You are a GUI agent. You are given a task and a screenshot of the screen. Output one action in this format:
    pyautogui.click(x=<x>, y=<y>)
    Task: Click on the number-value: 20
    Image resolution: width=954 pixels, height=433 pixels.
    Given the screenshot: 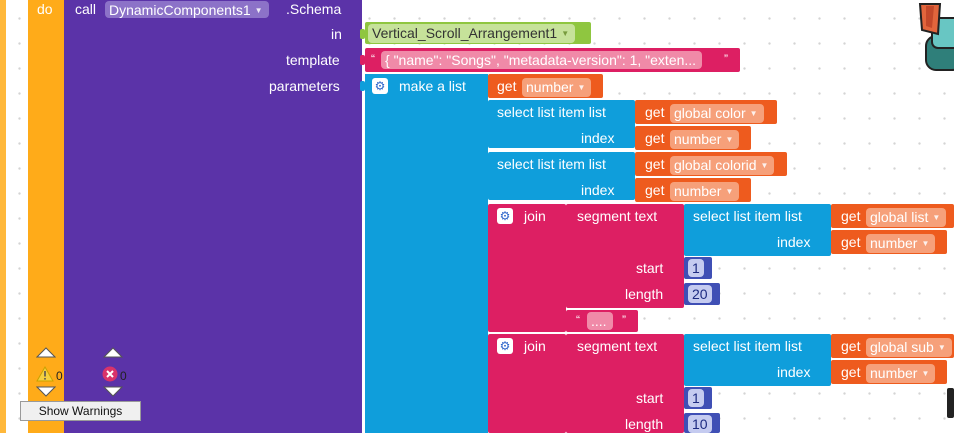 What is the action you would take?
    pyautogui.click(x=700, y=294)
    